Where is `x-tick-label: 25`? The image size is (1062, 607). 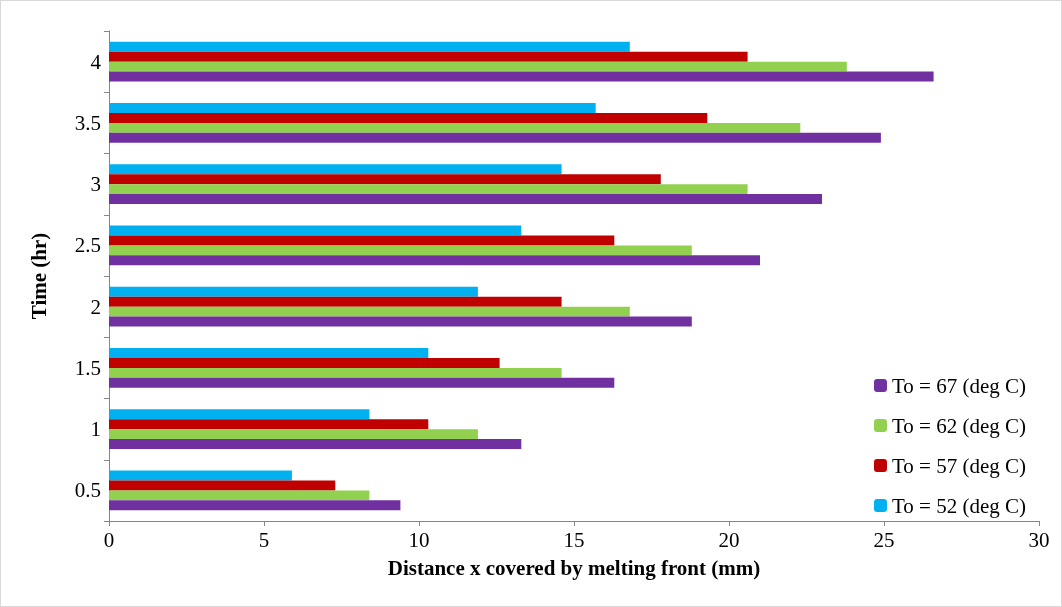
x-tick-label: 25 is located at coordinates (884, 539).